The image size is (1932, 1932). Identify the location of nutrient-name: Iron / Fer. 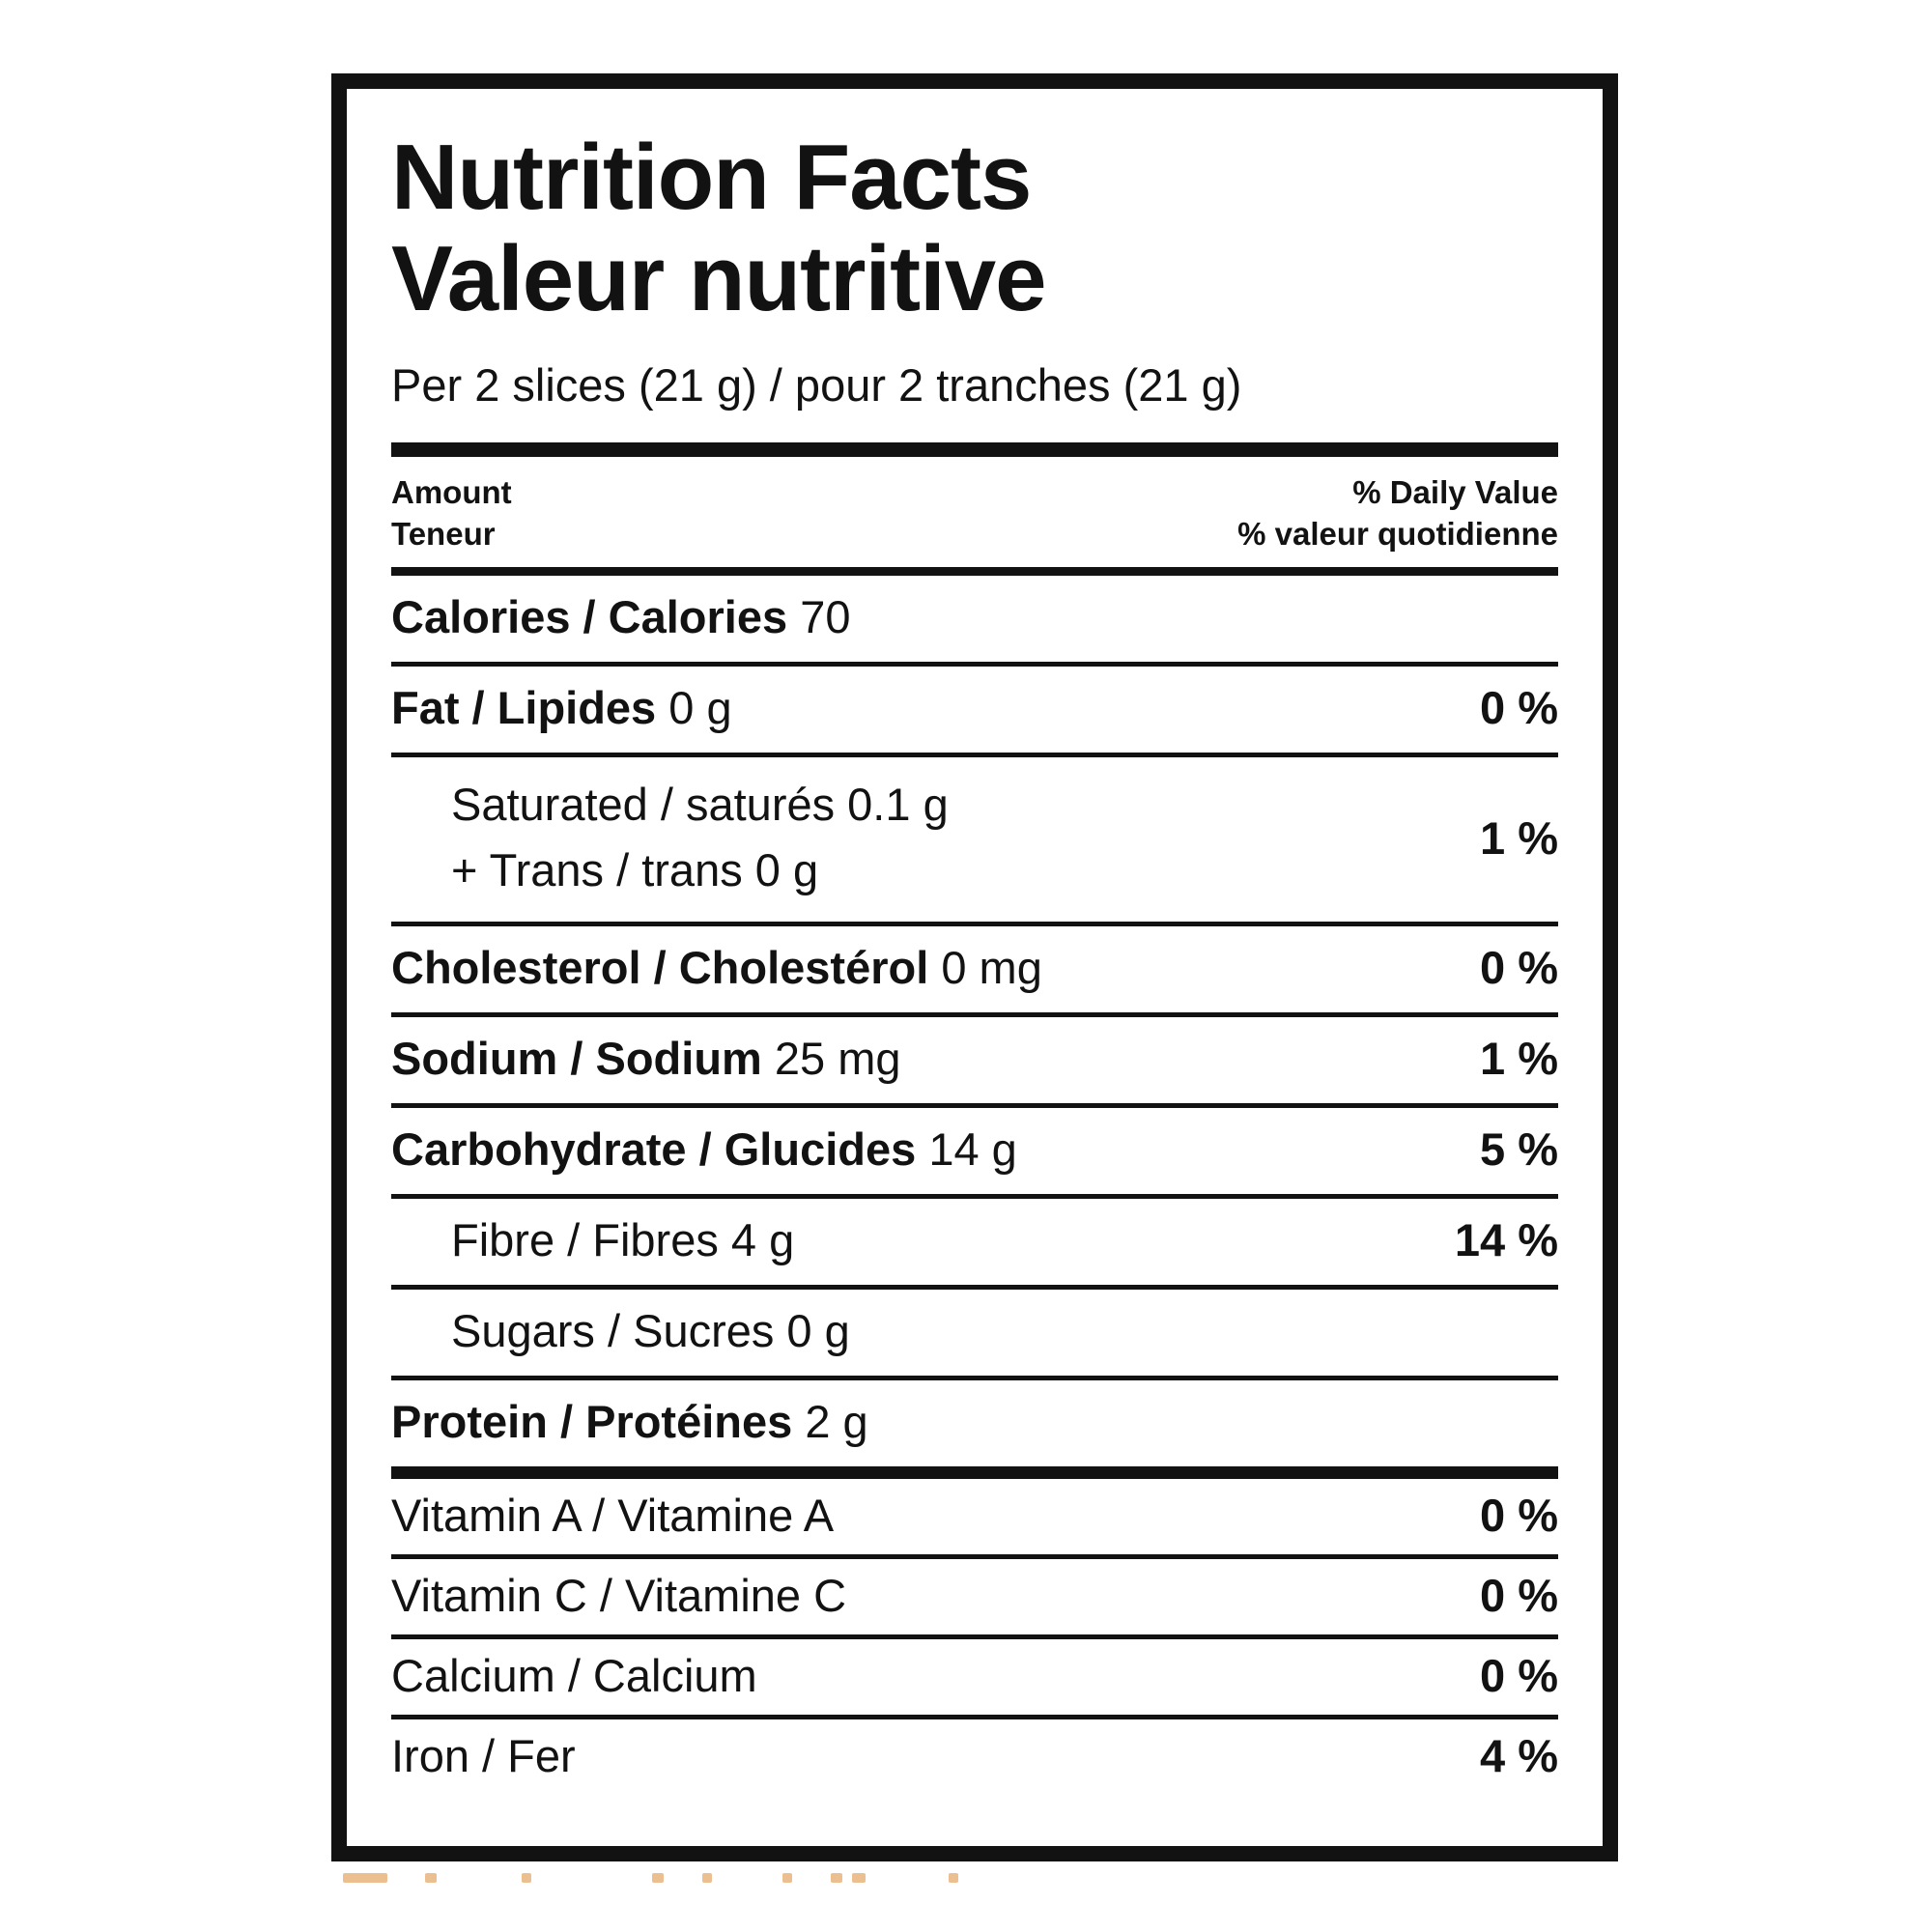
(483, 1755).